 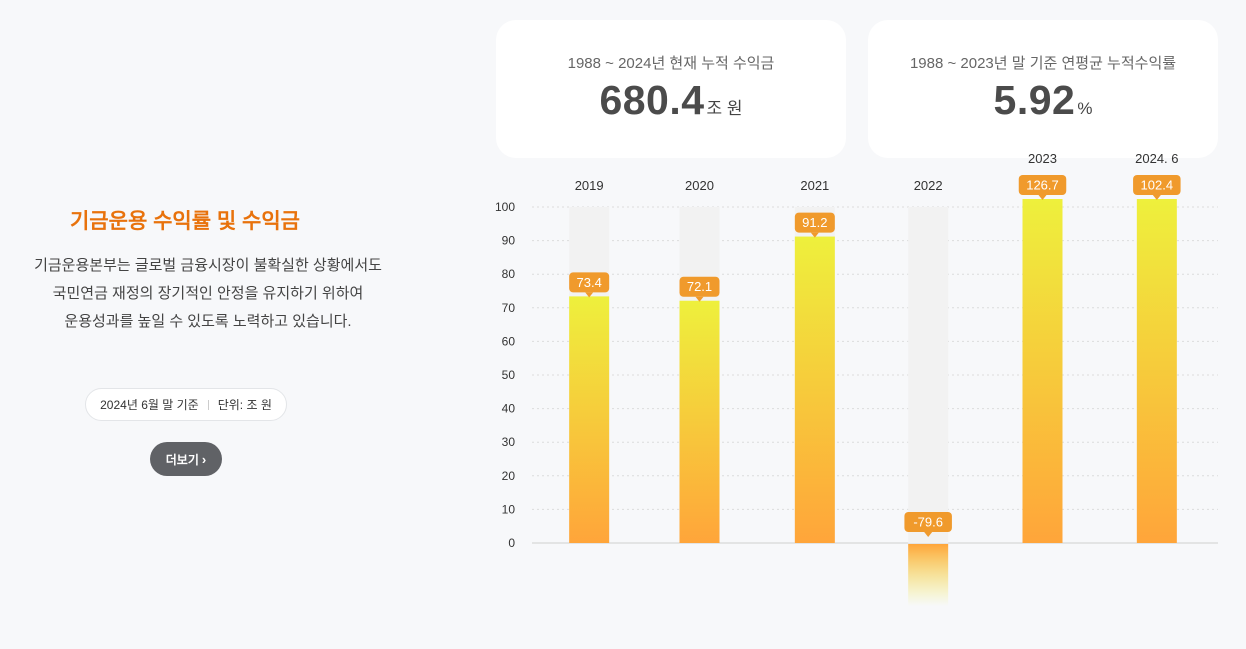 What do you see at coordinates (1042, 158) in the screenshot?
I see `x-category-label: 2023` at bounding box center [1042, 158].